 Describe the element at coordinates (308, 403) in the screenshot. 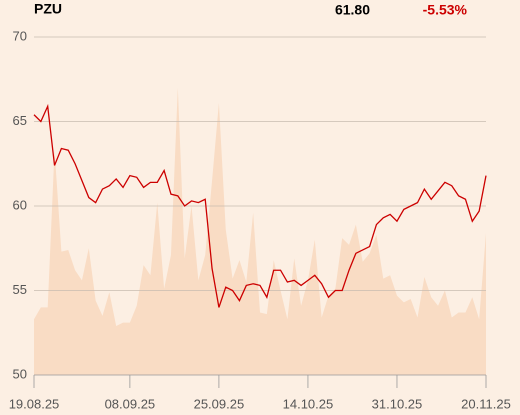

I see `x-tick-label: 14.10.25` at that location.